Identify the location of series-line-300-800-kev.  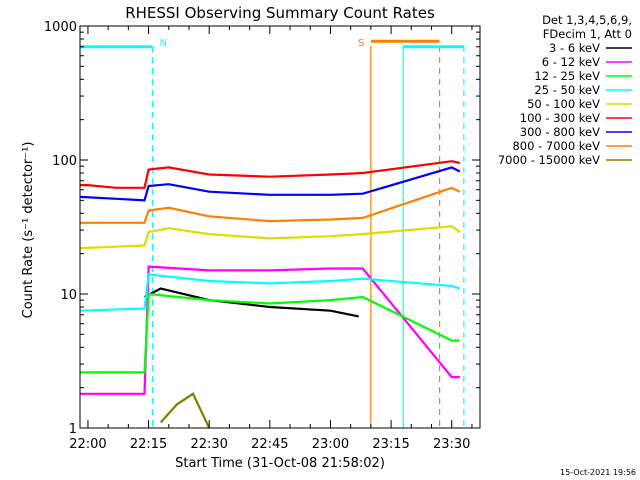
(270, 184).